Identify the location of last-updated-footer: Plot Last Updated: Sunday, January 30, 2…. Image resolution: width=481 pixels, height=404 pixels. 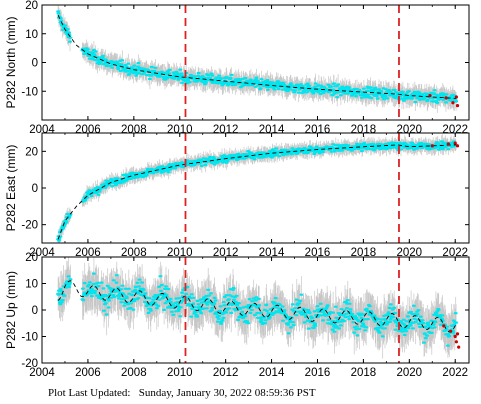
(258, 395).